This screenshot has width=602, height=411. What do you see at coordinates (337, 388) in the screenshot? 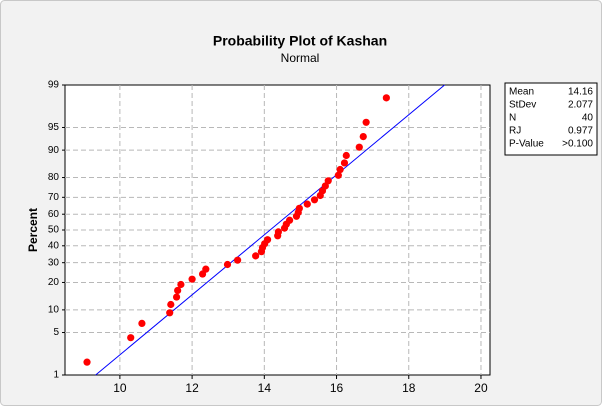
I see `x-tick-label: 16` at bounding box center [337, 388].